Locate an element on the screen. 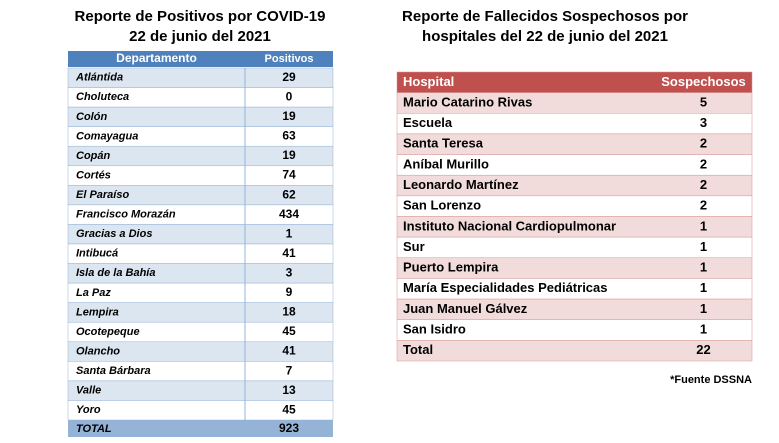  right-title: Reporte de Fallecidos Sospechosos por is located at coordinates (545, 16).